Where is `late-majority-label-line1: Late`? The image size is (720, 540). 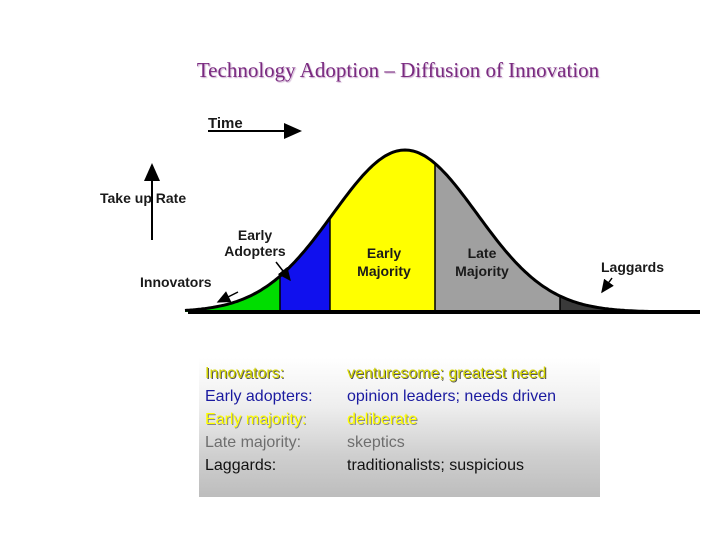 late-majority-label-line1: Late is located at coordinates (482, 253).